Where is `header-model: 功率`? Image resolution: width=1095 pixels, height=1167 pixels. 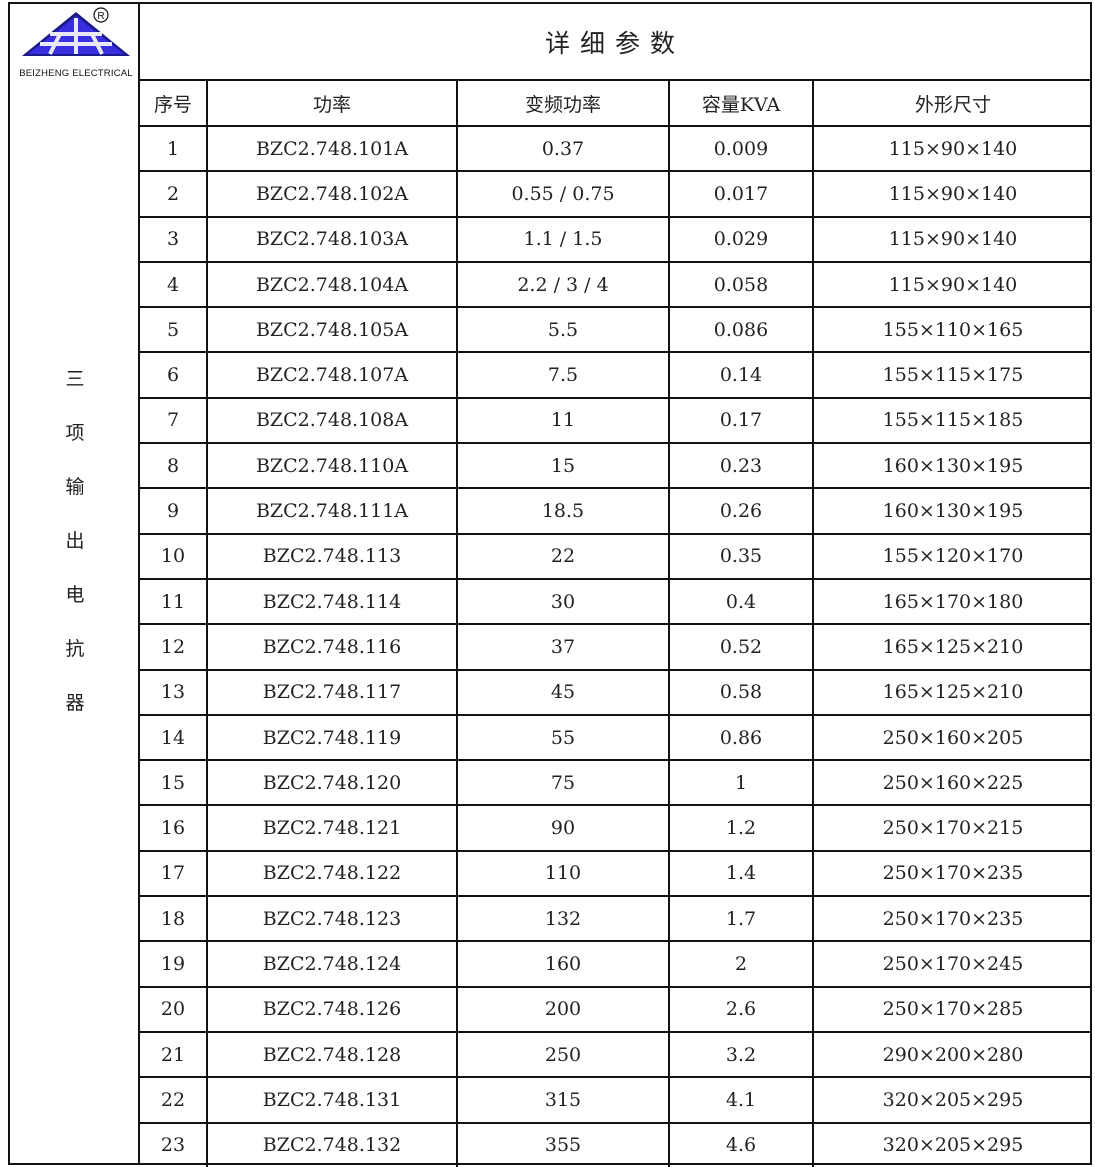 header-model: 功率 is located at coordinates (332, 103).